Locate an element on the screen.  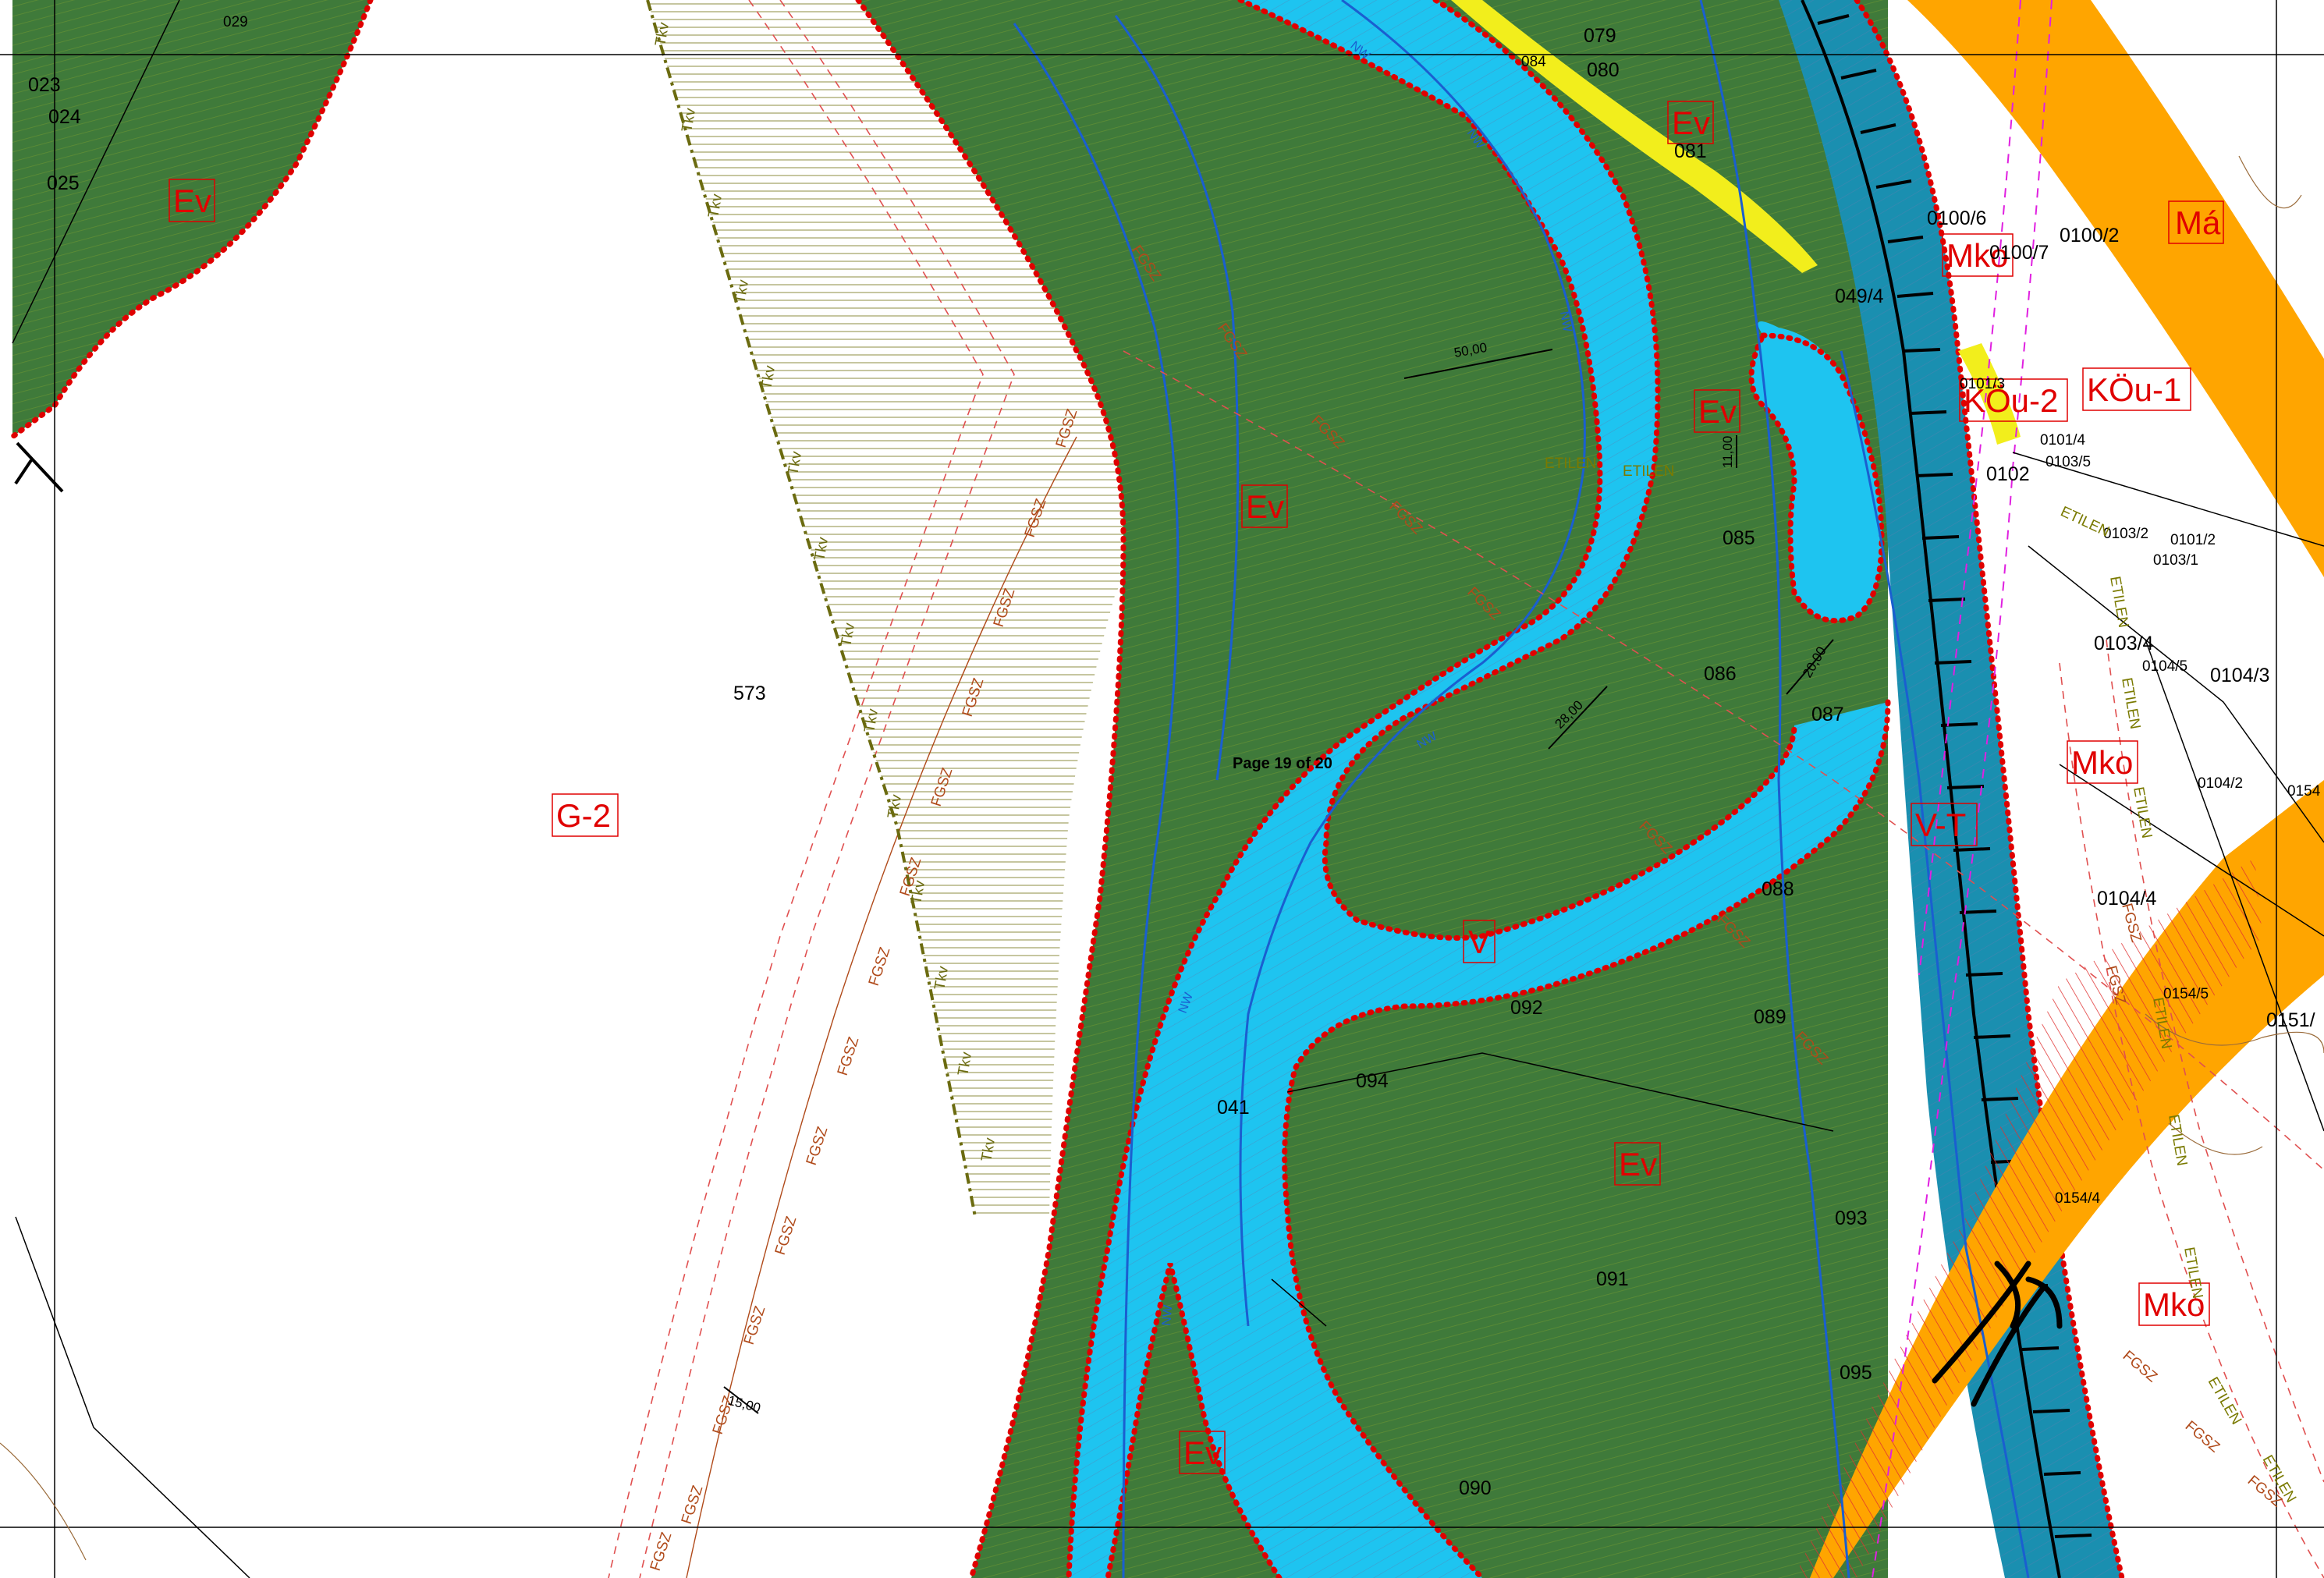
svg-text: G-2 is located at coordinates (583, 815).